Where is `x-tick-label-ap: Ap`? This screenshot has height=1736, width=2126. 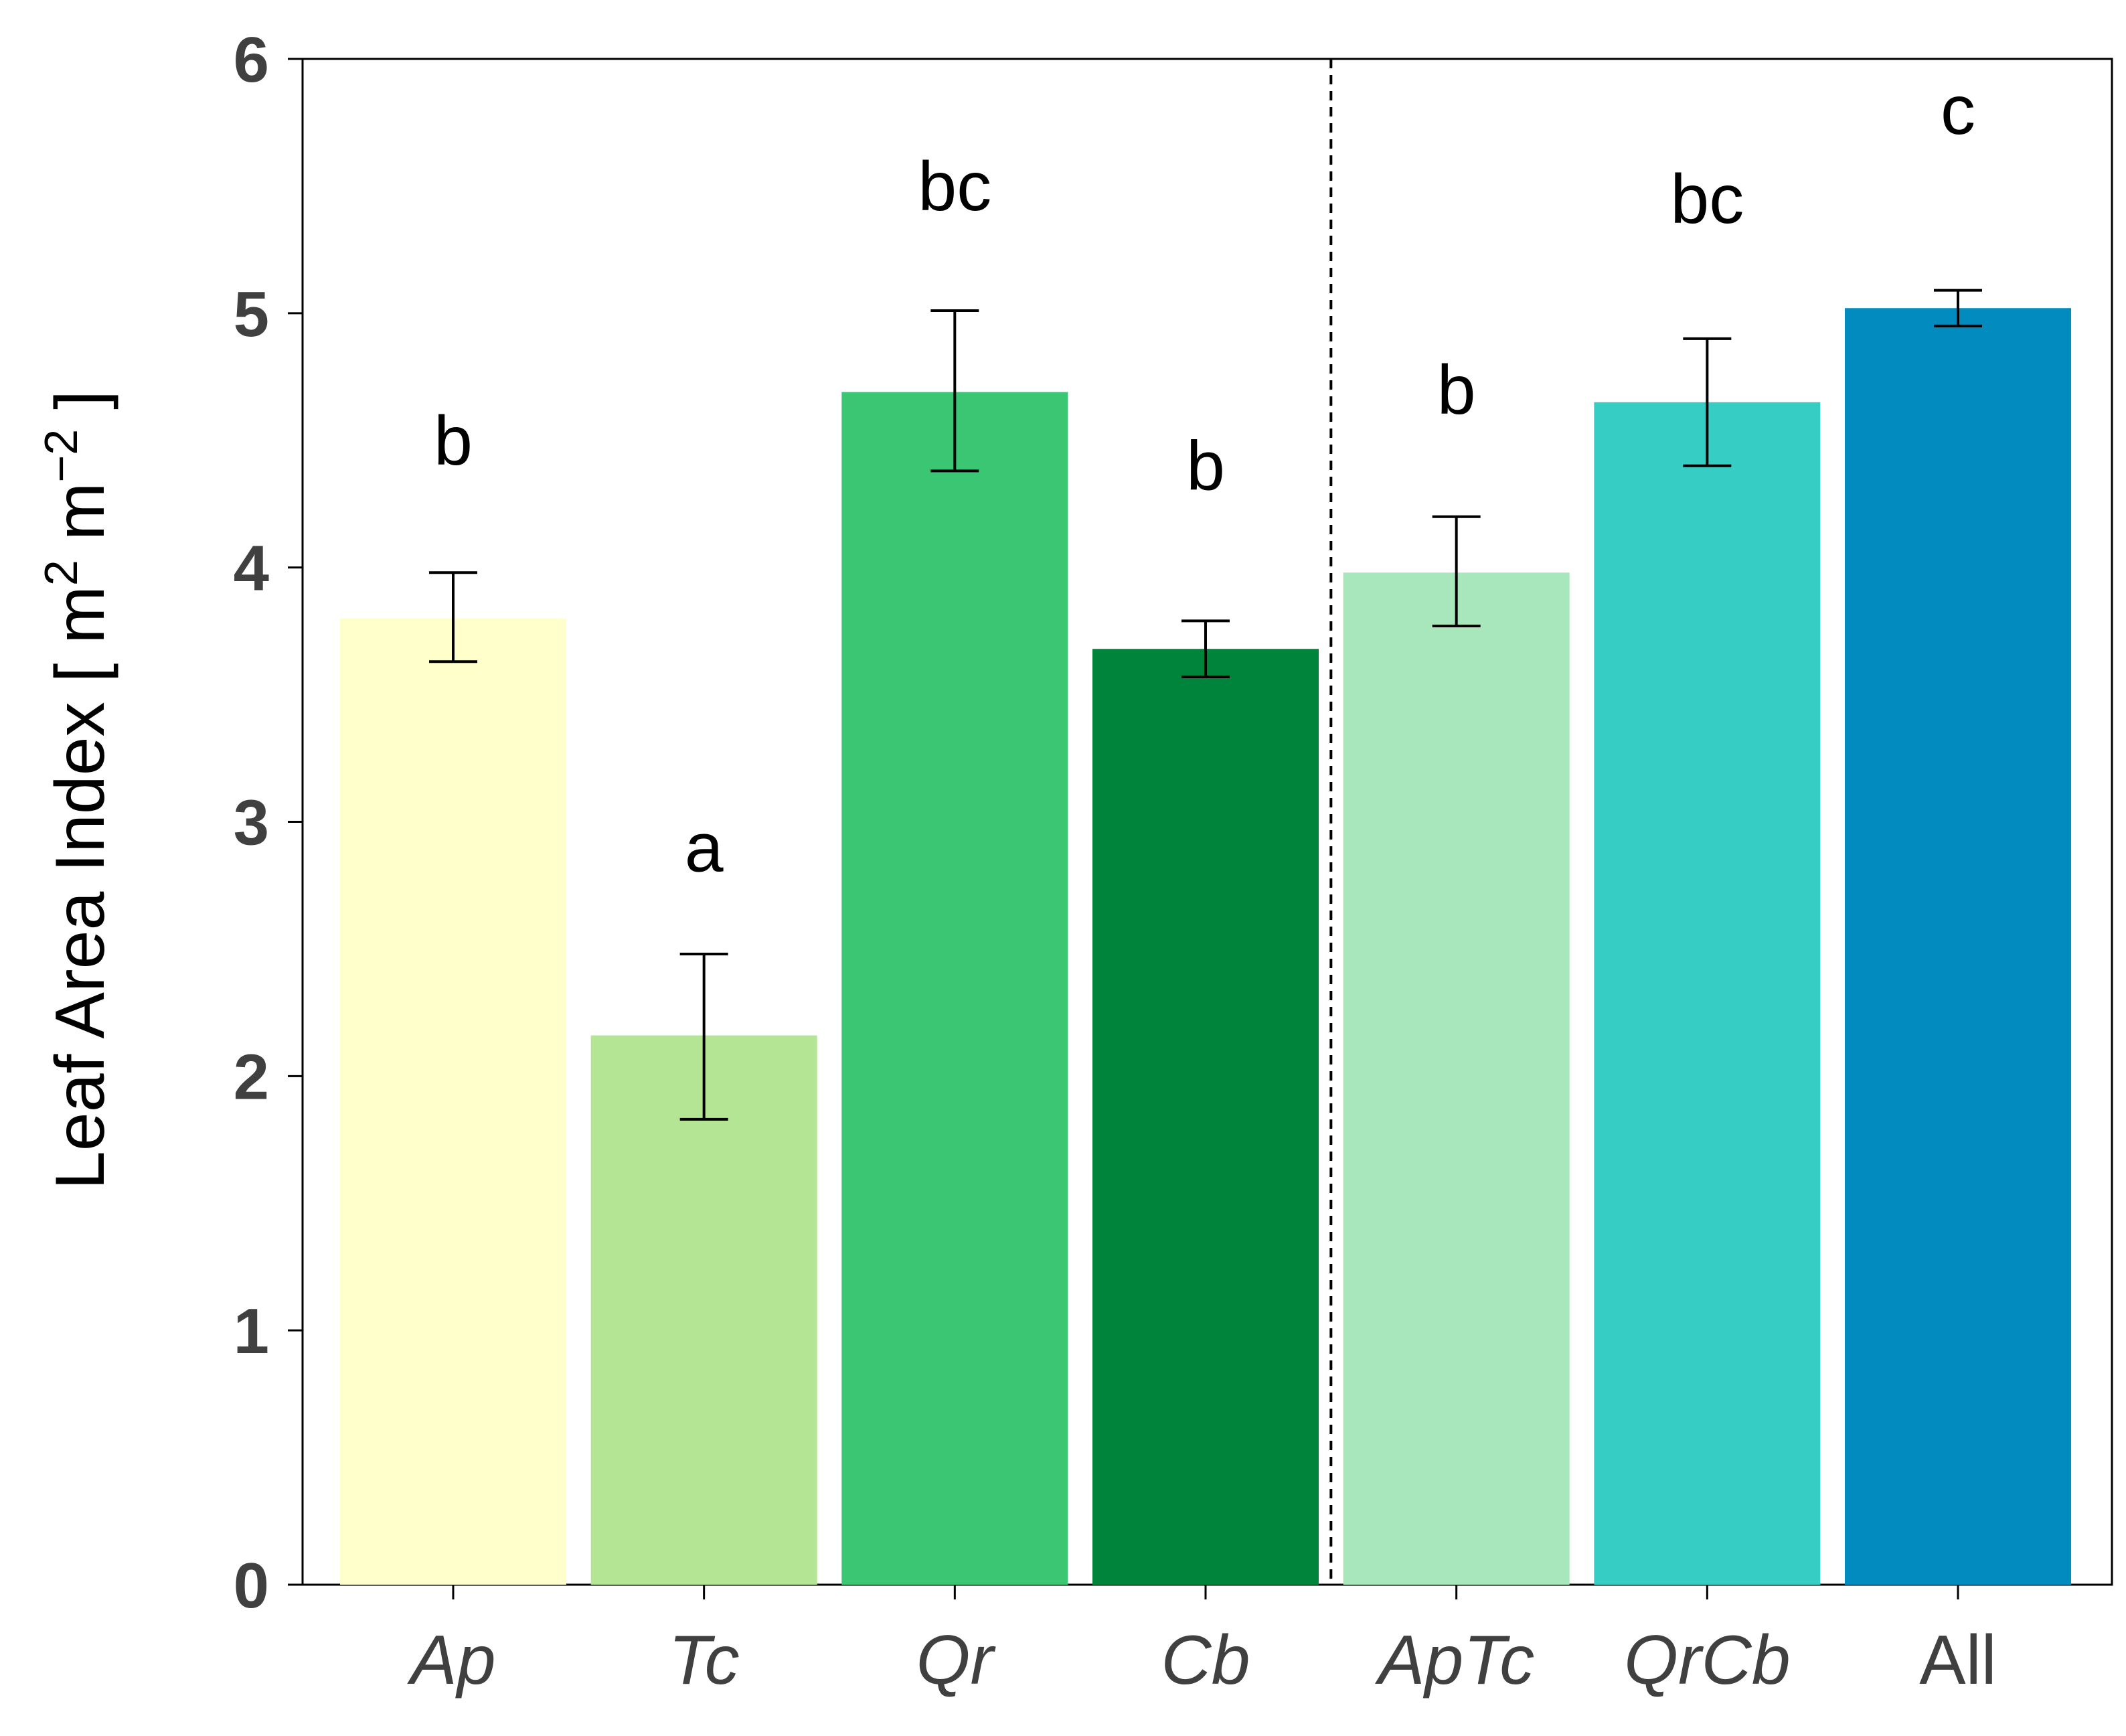
x-tick-label-ap: Ap is located at coordinates (451, 1661).